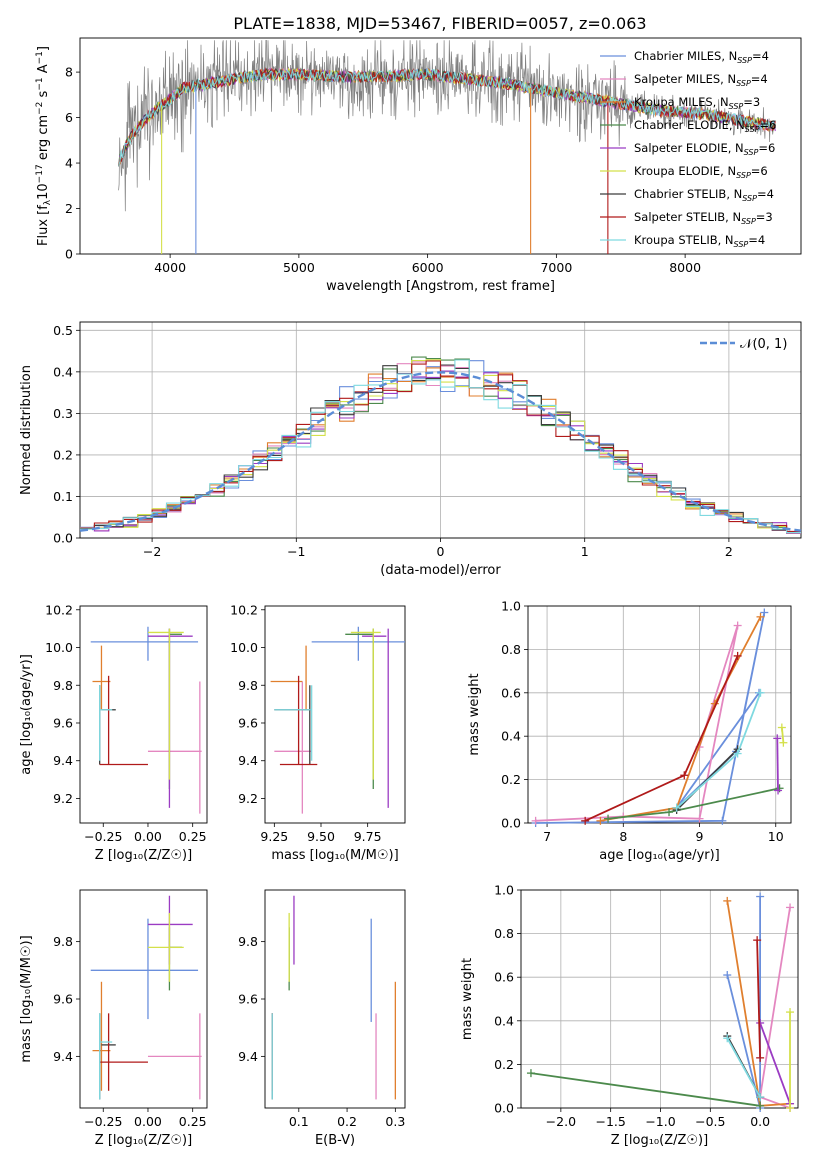 The image size is (819, 1170). I want to click on tick-label-y: 0, so click(69, 254).